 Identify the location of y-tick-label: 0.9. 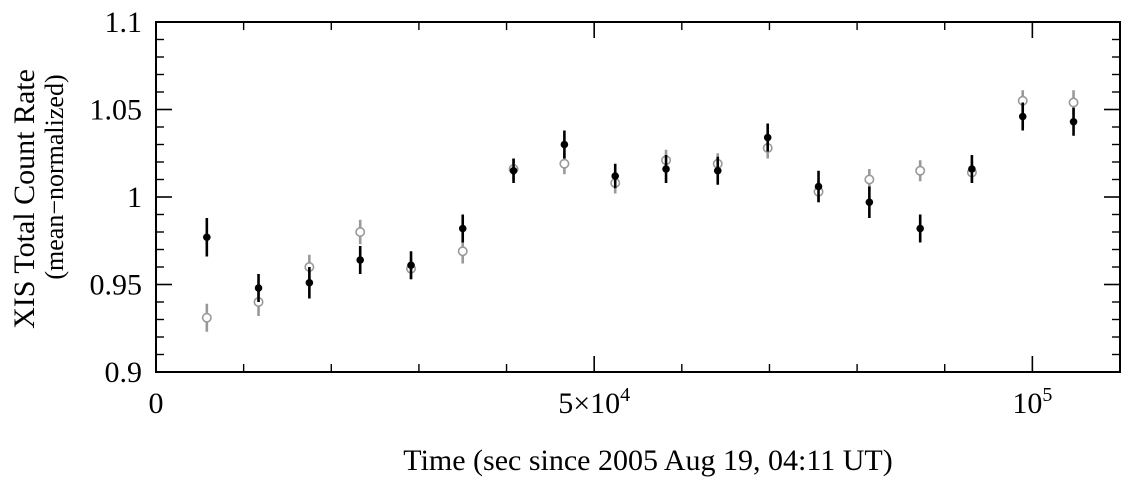
(124, 372).